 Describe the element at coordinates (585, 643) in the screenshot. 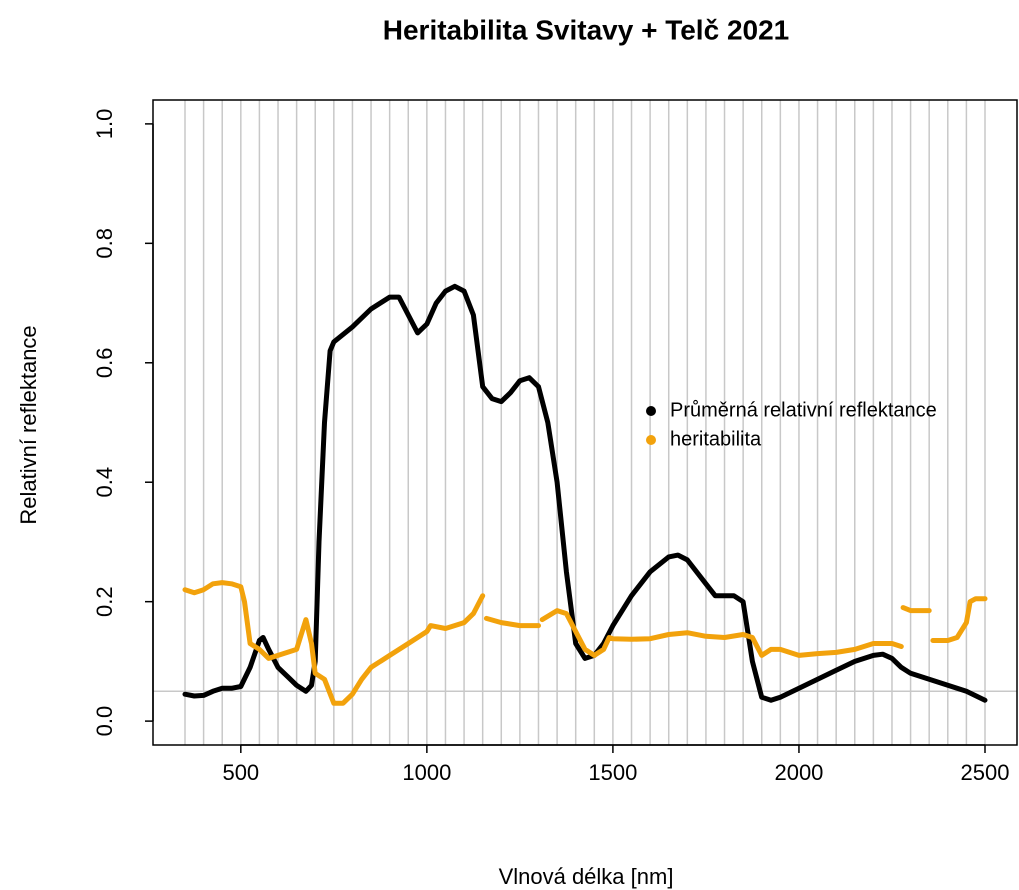

I see `series-line` at that location.